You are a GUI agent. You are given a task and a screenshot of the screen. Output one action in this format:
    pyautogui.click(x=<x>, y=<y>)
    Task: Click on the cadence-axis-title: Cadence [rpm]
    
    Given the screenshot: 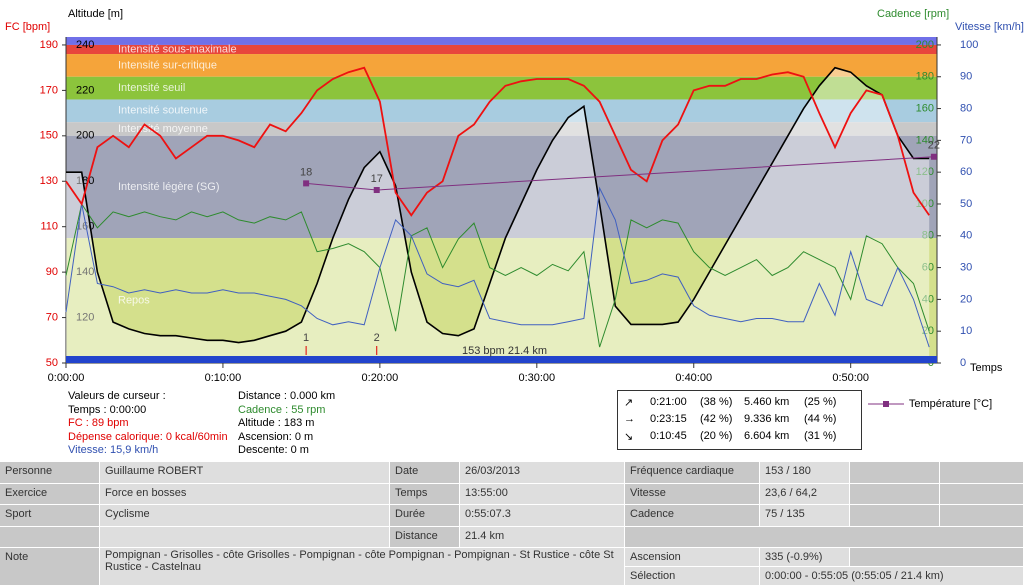 What is the action you would take?
    pyautogui.click(x=913, y=14)
    